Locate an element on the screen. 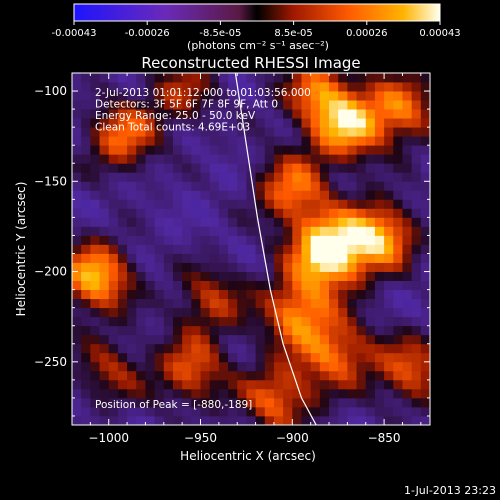  chart-title: Reconstructed RHESSI Image is located at coordinates (250, 63).